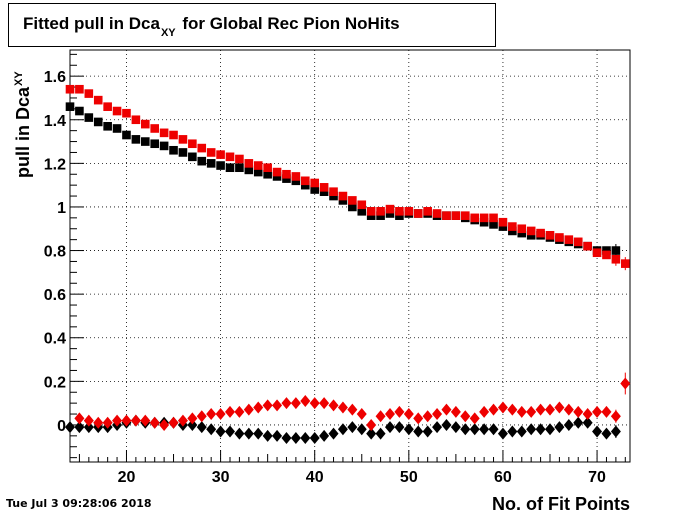 The height and width of the screenshot is (514, 700). Describe the element at coordinates (91, 23) in the screenshot. I see `title-main: Fitted pull in Dca` at that location.